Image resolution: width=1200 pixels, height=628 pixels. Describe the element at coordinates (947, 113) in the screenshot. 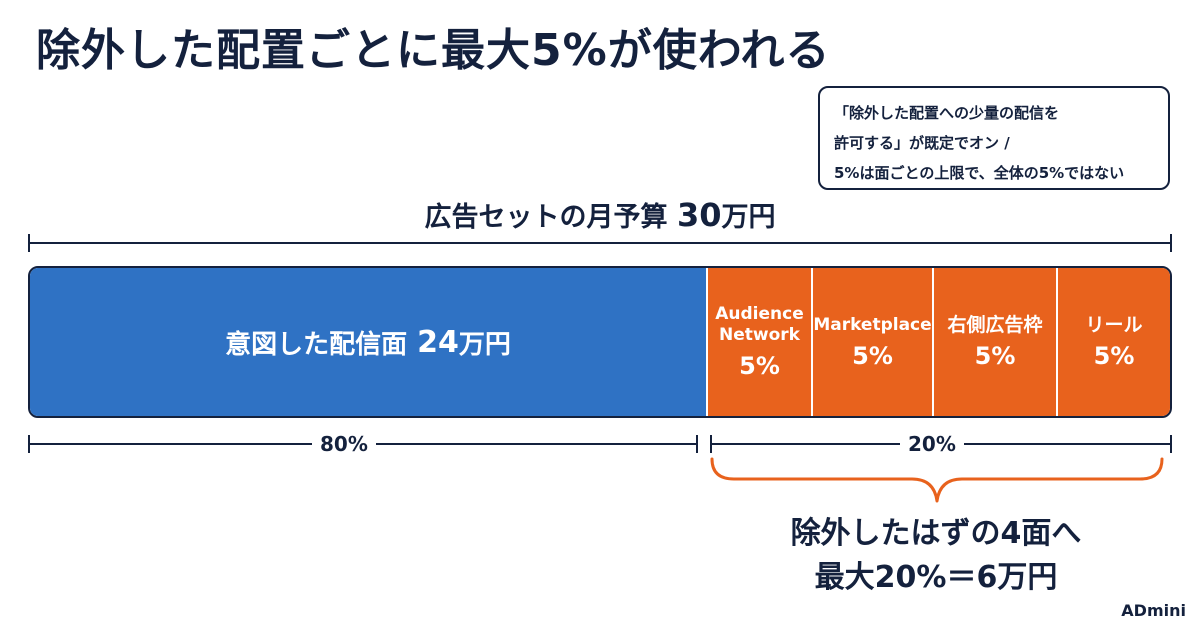

I see `note-line-1: 「除外した配置への少量の配信を` at that location.